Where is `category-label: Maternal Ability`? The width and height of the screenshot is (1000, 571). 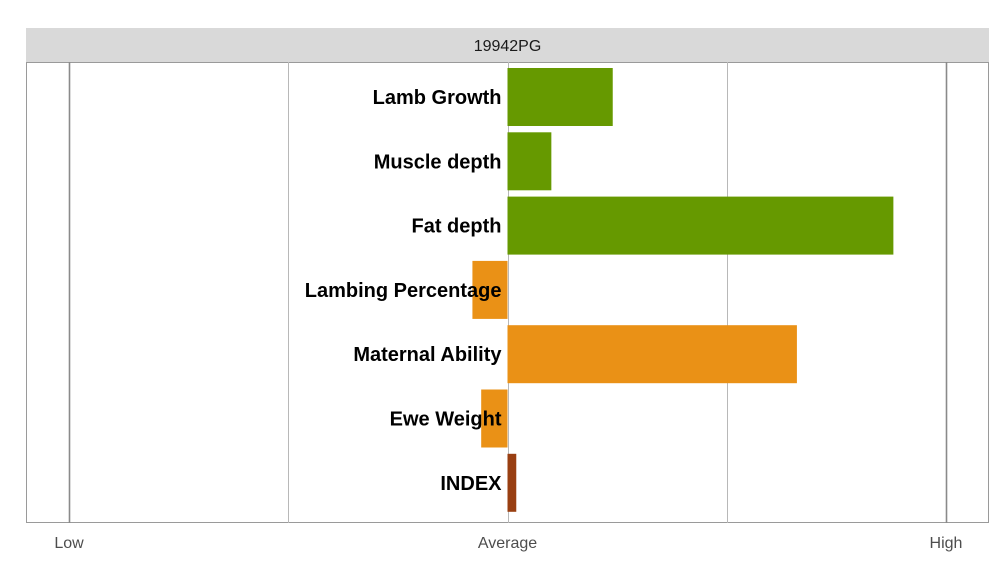
category-label: Maternal Ability is located at coordinates (427, 355).